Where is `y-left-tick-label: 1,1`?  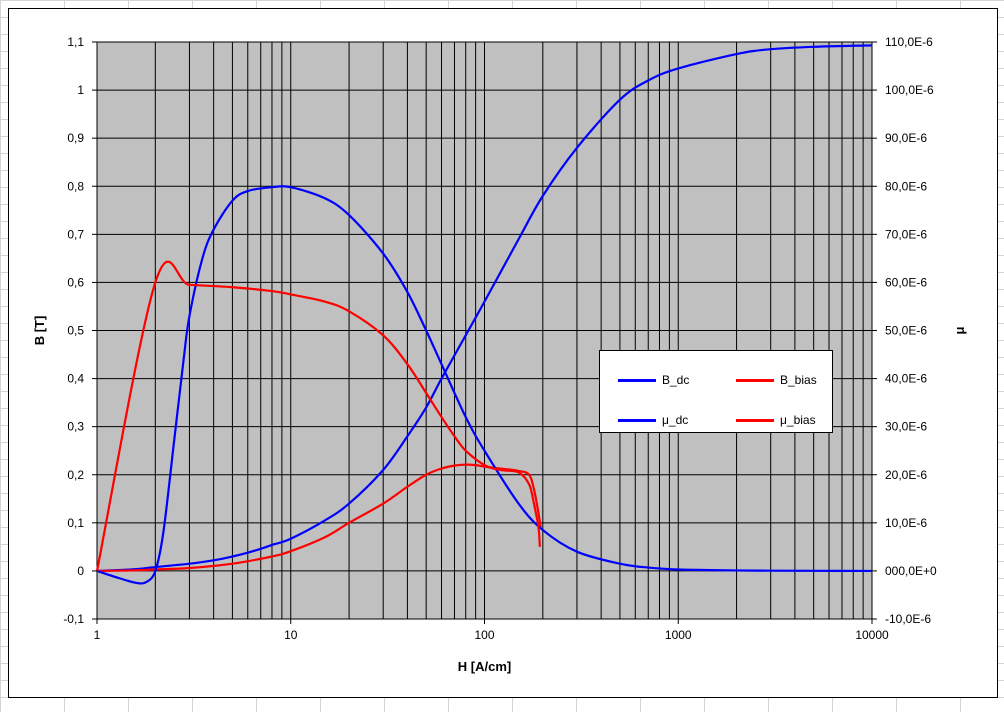 y-left-tick-label: 1,1 is located at coordinates (75, 42).